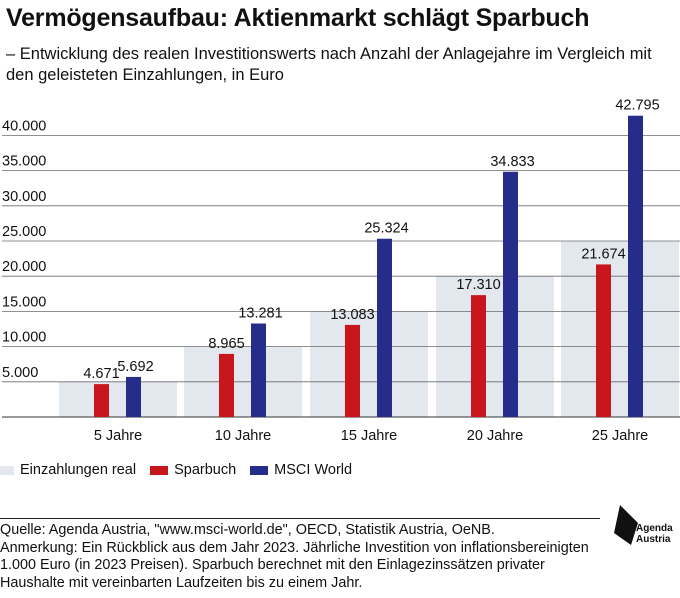 This screenshot has width=680, height=598. What do you see at coordinates (24, 197) in the screenshot?
I see `y-tick-label-30000: 30.000` at bounding box center [24, 197].